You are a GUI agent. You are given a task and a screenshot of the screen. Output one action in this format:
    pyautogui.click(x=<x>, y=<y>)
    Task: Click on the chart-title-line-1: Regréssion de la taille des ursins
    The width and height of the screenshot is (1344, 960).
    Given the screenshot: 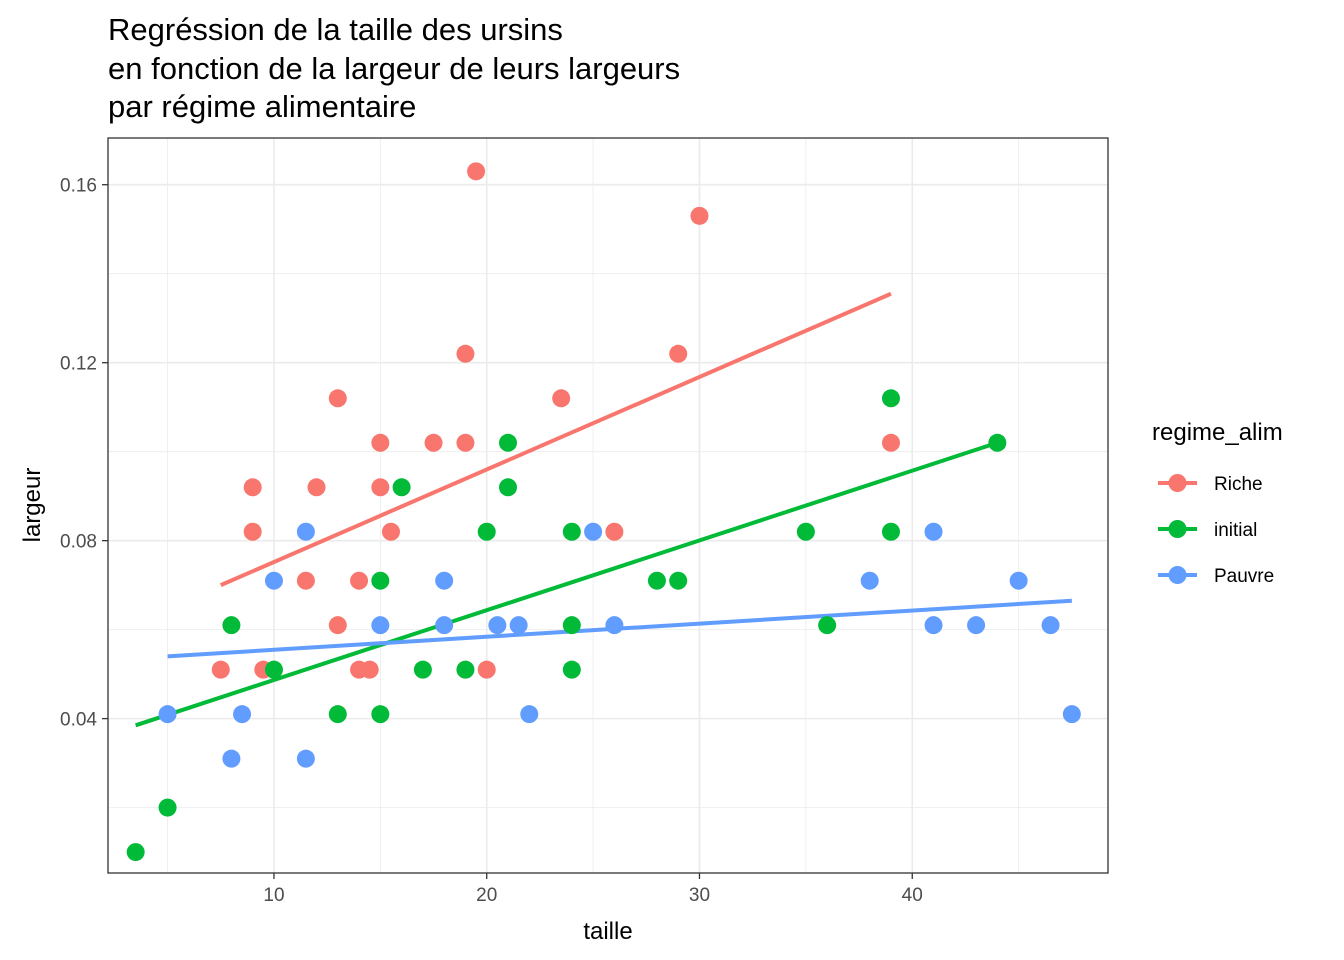 What is the action you would take?
    pyautogui.click(x=335, y=29)
    